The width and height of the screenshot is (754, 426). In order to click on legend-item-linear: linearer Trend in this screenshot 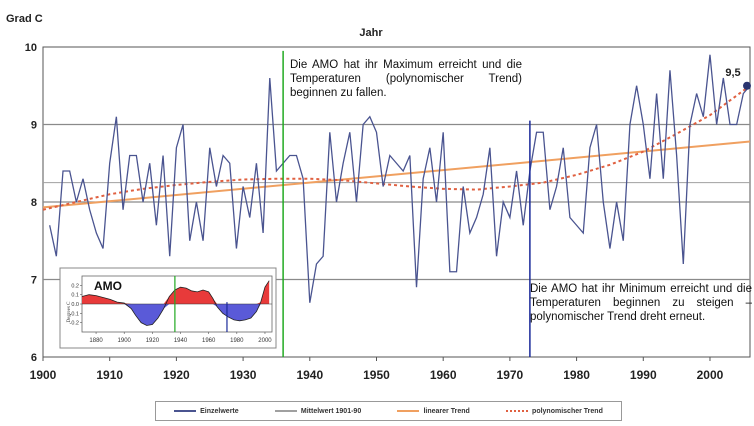, I will do `click(433, 411)`.